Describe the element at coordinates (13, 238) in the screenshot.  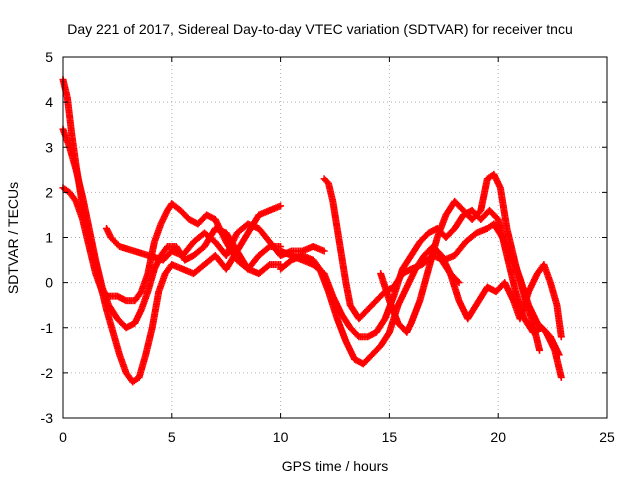
I see `y-axis-label: SDTVAR / TECUs` at that location.